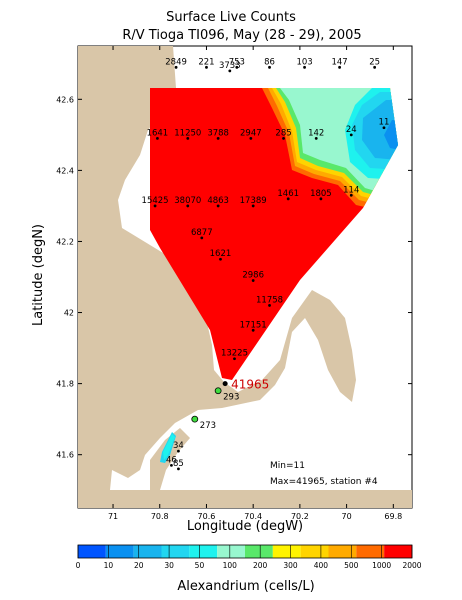  Describe the element at coordinates (187, 201) in the screenshot. I see `station-label: 38070` at that location.